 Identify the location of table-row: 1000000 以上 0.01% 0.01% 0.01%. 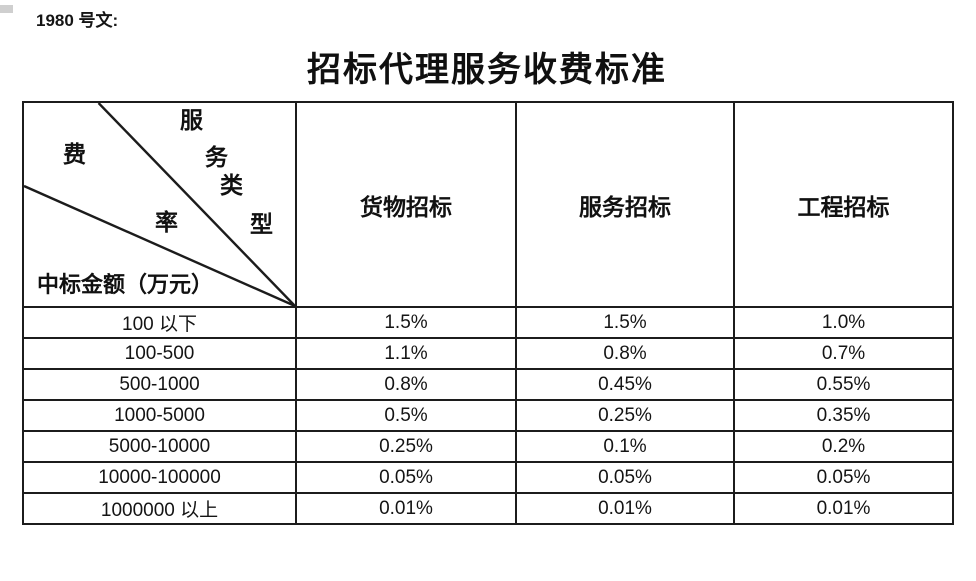
(488, 508).